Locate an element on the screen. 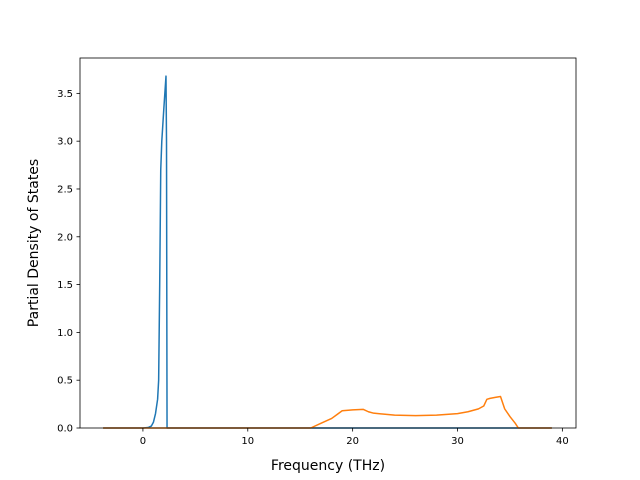 The width and height of the screenshot is (640, 480). y-tick-label: 3.0 is located at coordinates (65, 142).